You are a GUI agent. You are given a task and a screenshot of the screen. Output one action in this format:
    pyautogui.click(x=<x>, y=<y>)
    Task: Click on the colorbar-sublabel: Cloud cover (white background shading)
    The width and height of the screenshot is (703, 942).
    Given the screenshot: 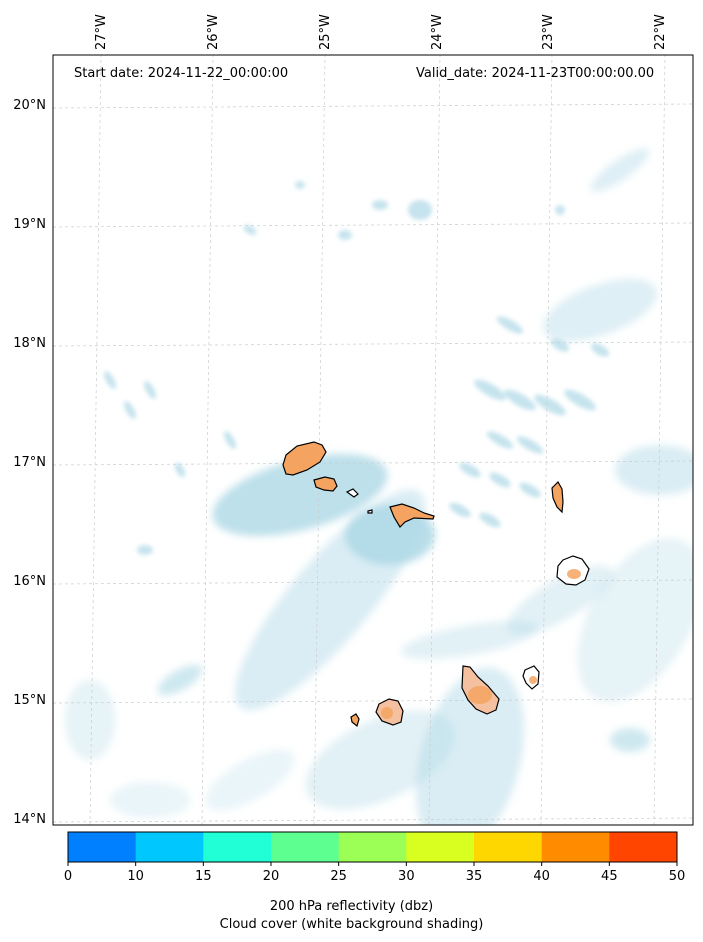 What is the action you would take?
    pyautogui.click(x=351, y=924)
    